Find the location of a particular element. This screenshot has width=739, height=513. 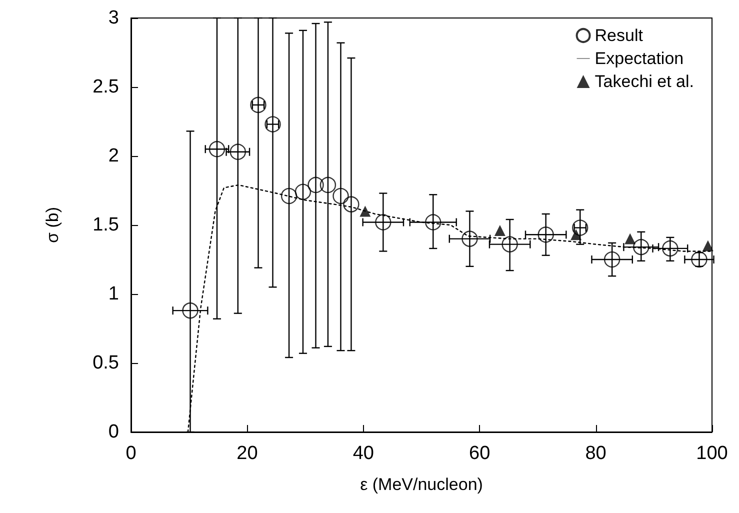

y-axis-title: σ (b) is located at coordinates (52, 225).